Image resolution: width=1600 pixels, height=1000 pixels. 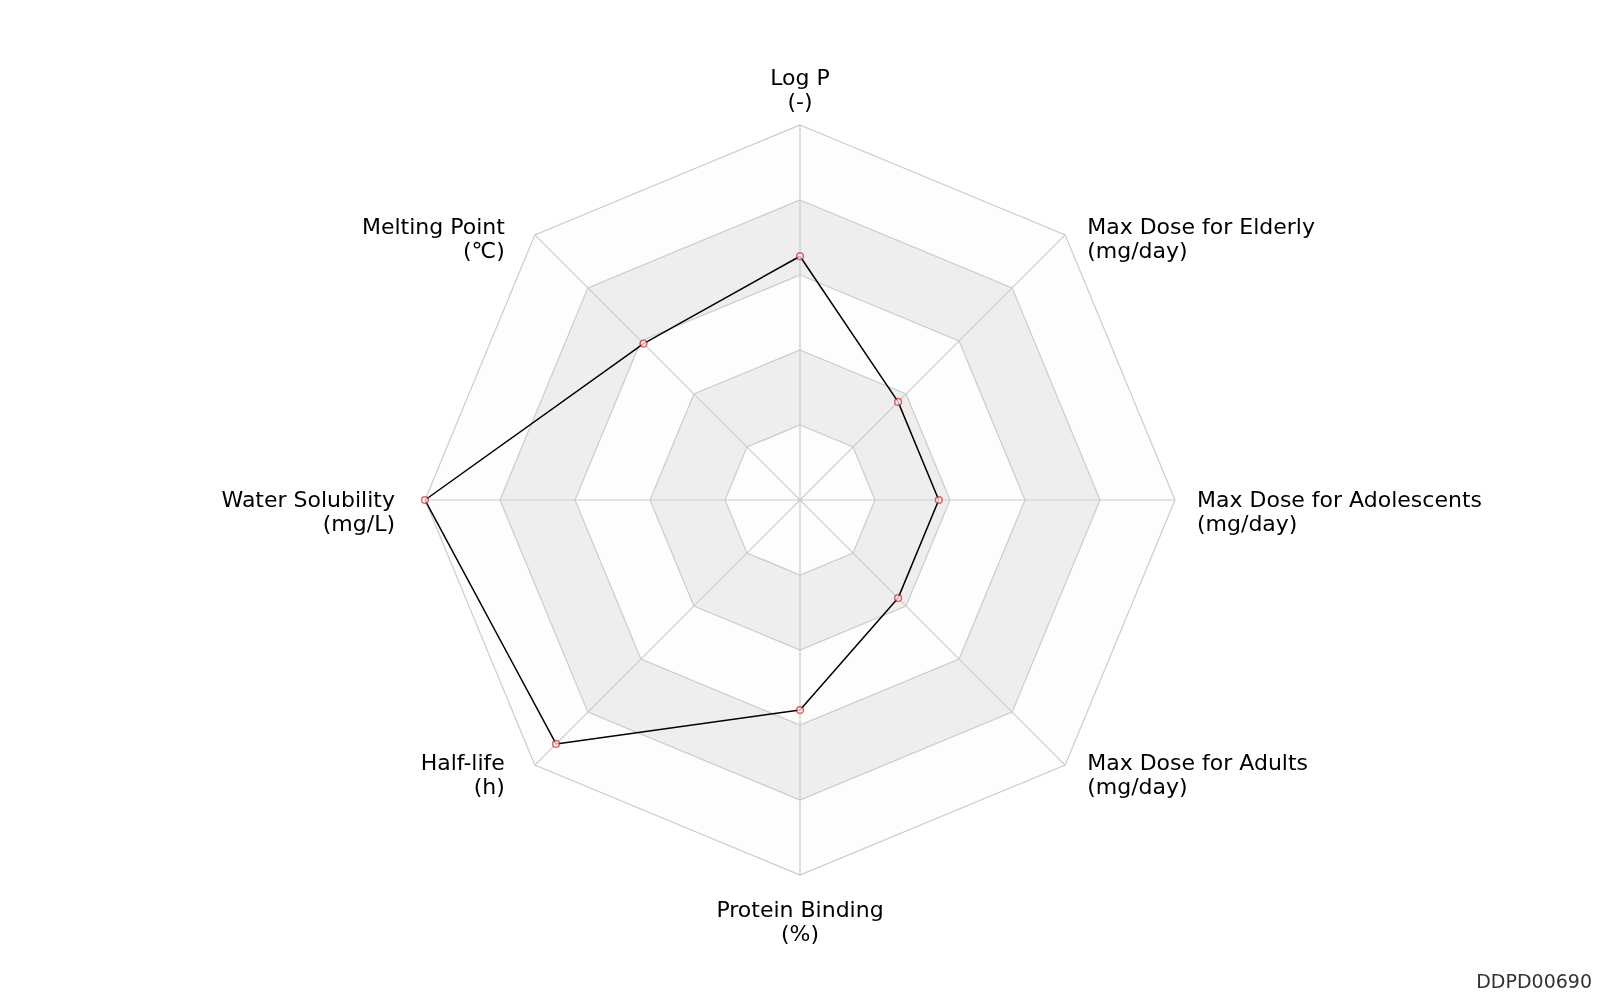 I want to click on spoke-label: Melting Point (℃), so click(x=433, y=238).